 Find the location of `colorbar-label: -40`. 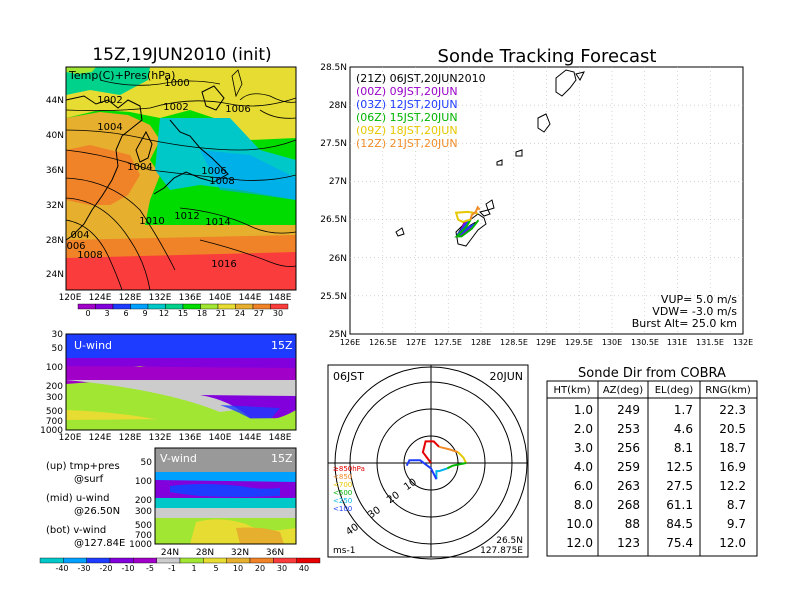

colorbar-label: -40 is located at coordinates (61, 568).